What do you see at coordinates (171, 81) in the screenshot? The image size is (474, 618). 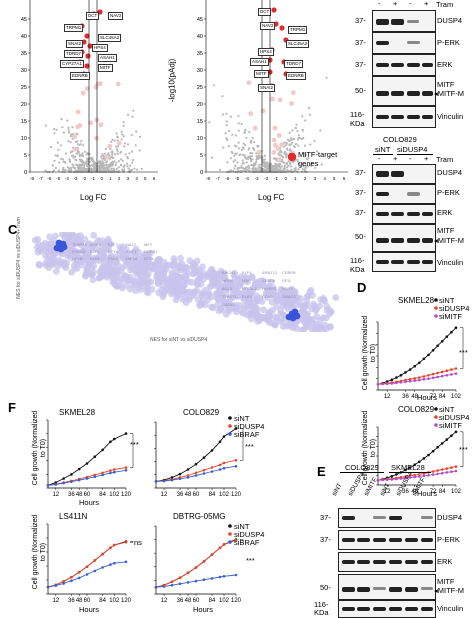 I see `volcano-right-ylabel: -log10(pAdj)` at bounding box center [171, 81].